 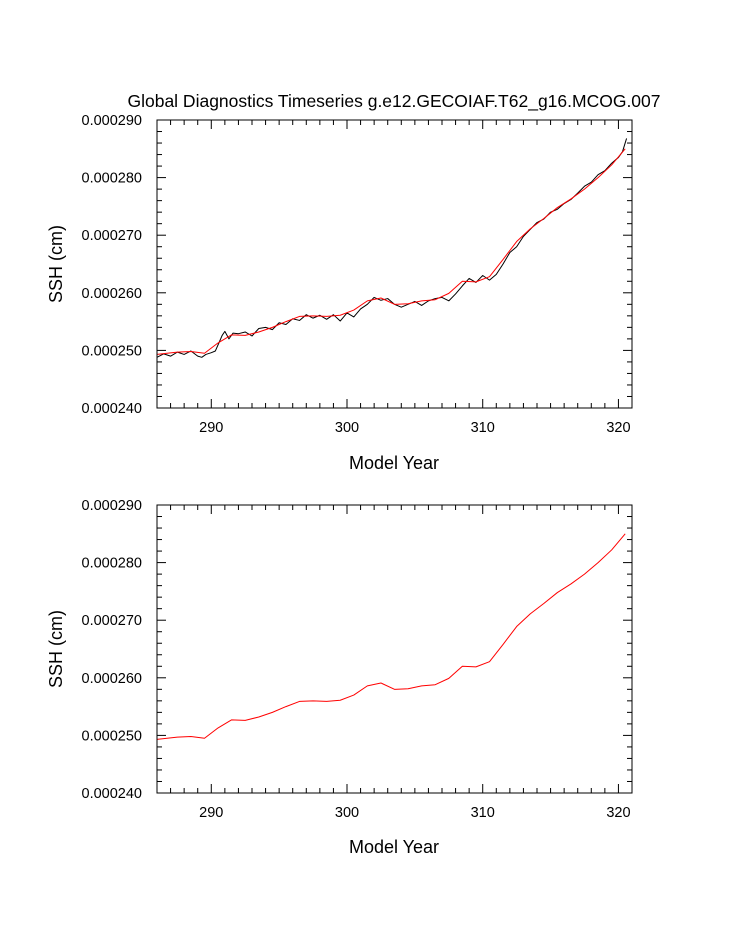 I want to click on bottom-x-axis-label: Model Year, so click(x=394, y=847).